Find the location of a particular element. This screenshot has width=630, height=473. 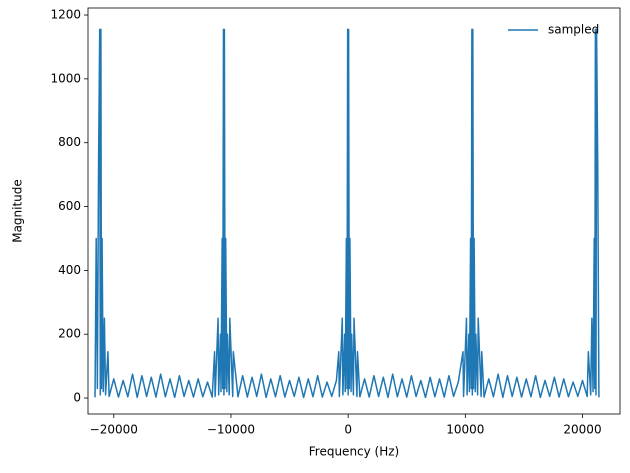

y-tick-label: 800 is located at coordinates (69, 142).